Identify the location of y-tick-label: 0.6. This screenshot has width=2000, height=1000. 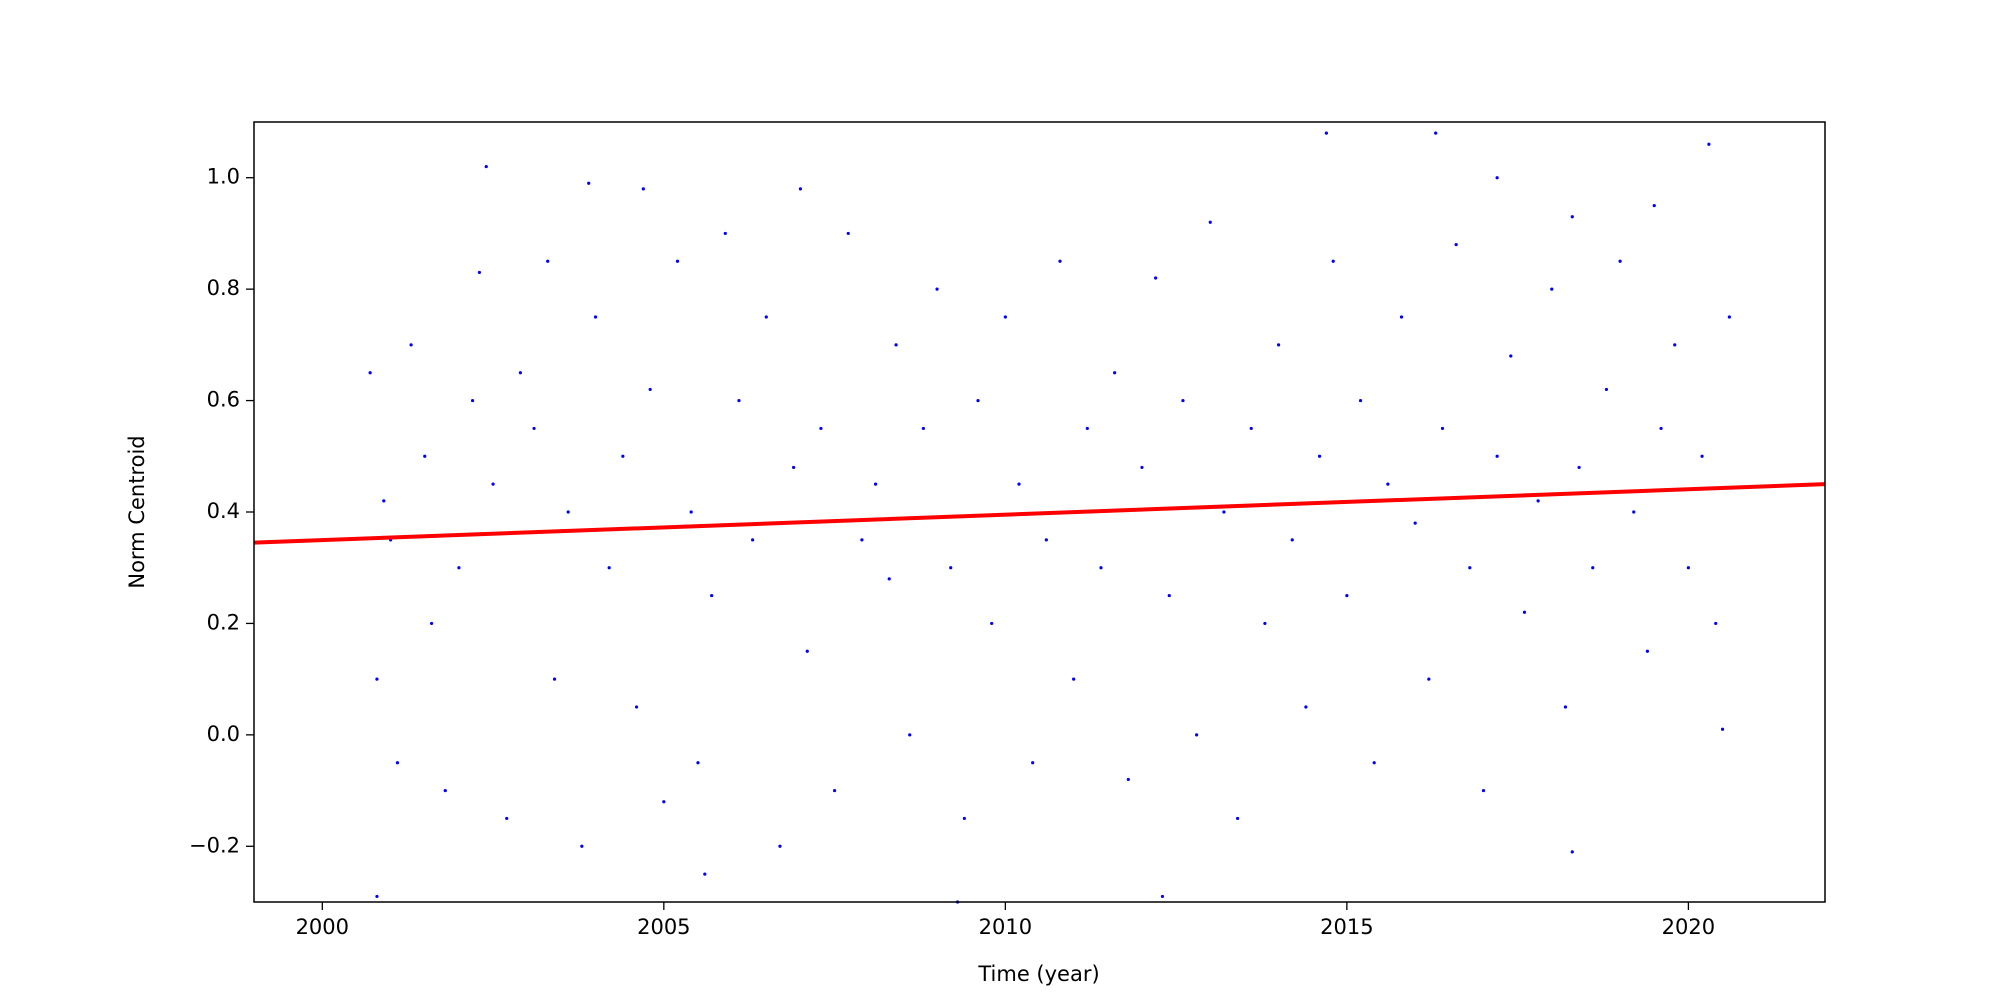
(223, 400).